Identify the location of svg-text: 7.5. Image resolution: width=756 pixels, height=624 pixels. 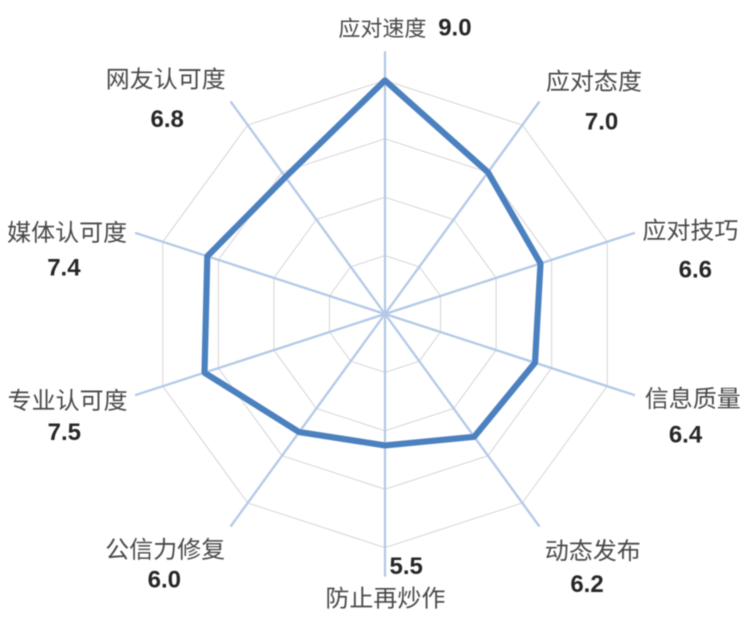
(64, 432).